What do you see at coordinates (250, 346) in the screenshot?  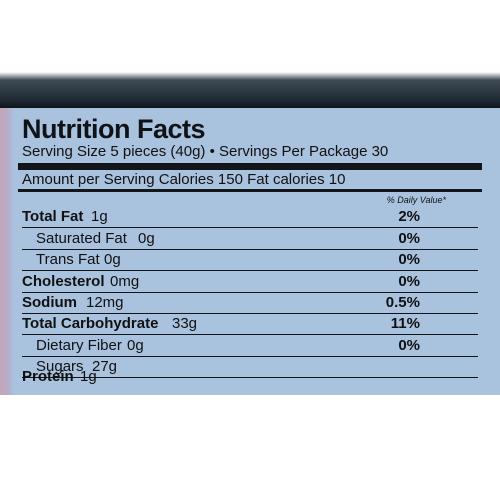 I see `nutrient-row-dietary-fiber: Dietary Fiber 0g 0%` at bounding box center [250, 346].